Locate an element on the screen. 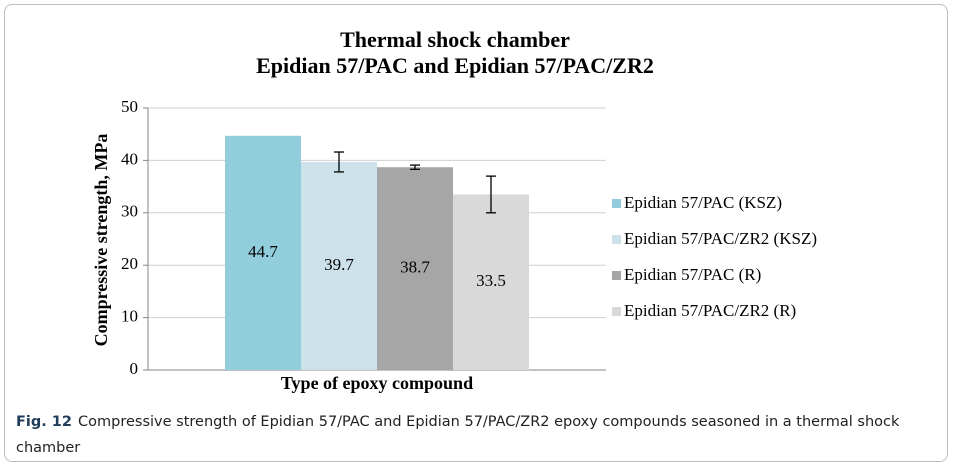 The height and width of the screenshot is (469, 955). legend-label: Epidian 57/PAC (KSZ) is located at coordinates (703, 202).